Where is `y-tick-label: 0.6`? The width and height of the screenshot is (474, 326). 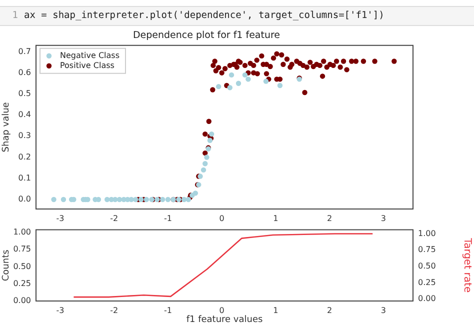 y-tick-label: 0.6 is located at coordinates (24, 72).